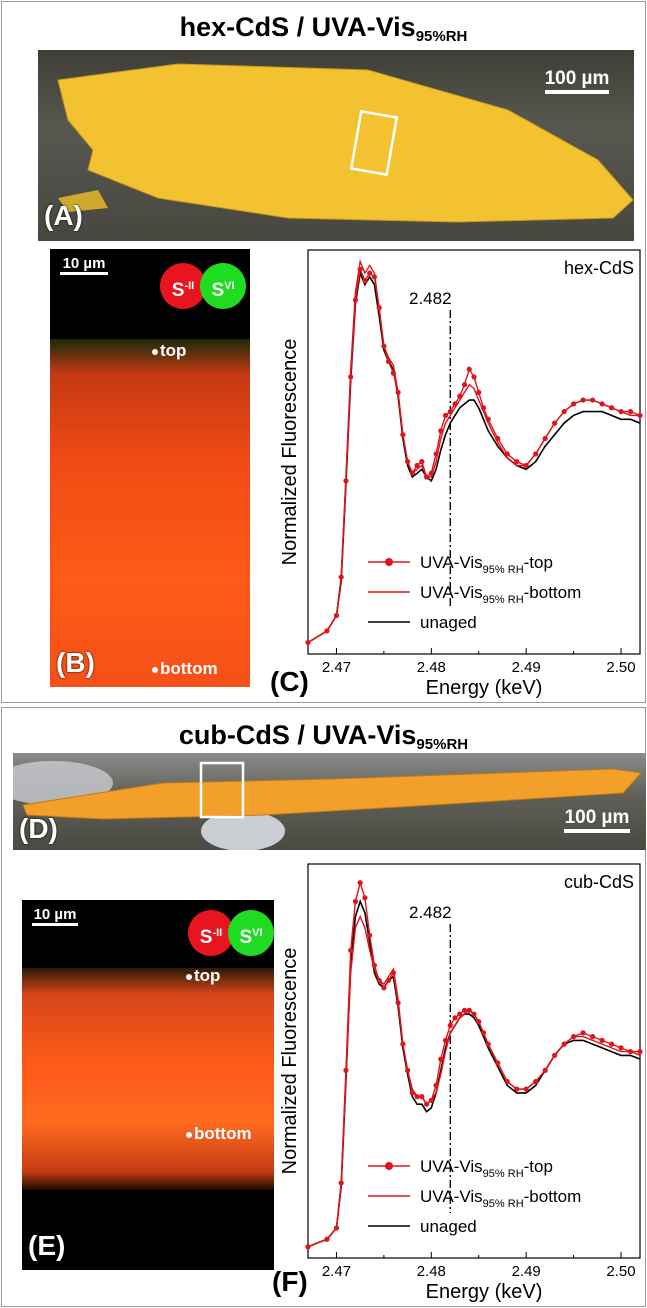  What do you see at coordinates (219, 1134) in the screenshot?
I see `panel-e-marker-bottom: bottom` at bounding box center [219, 1134].